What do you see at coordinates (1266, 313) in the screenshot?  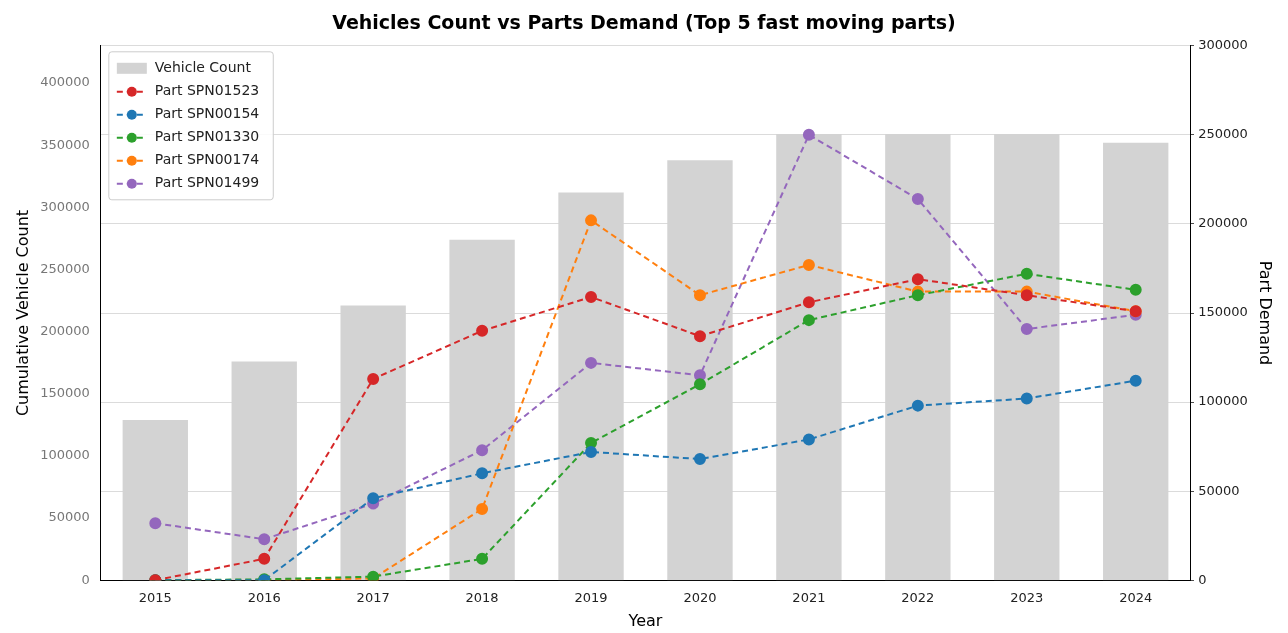 I see `y2-axis-title: Part Demand` at bounding box center [1266, 313].